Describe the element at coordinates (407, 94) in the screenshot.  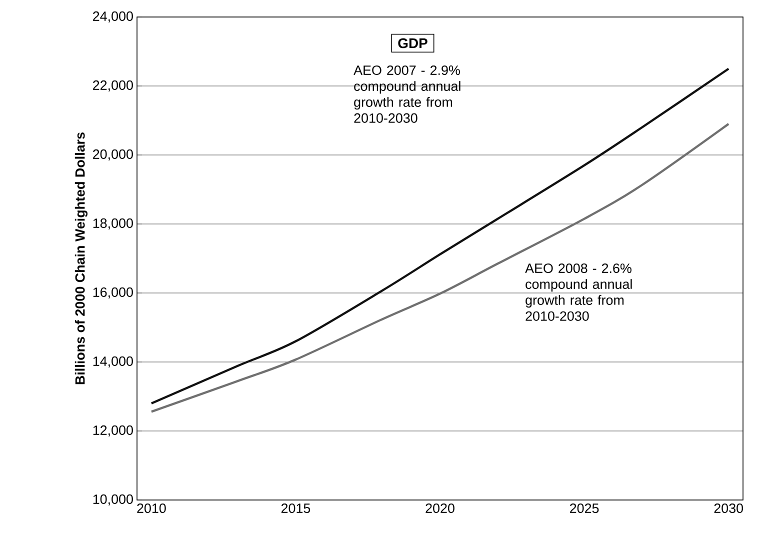
I see `annotation: AEO 2007 - 2.9% compound annual growth rate from 2010-2030` at that location.